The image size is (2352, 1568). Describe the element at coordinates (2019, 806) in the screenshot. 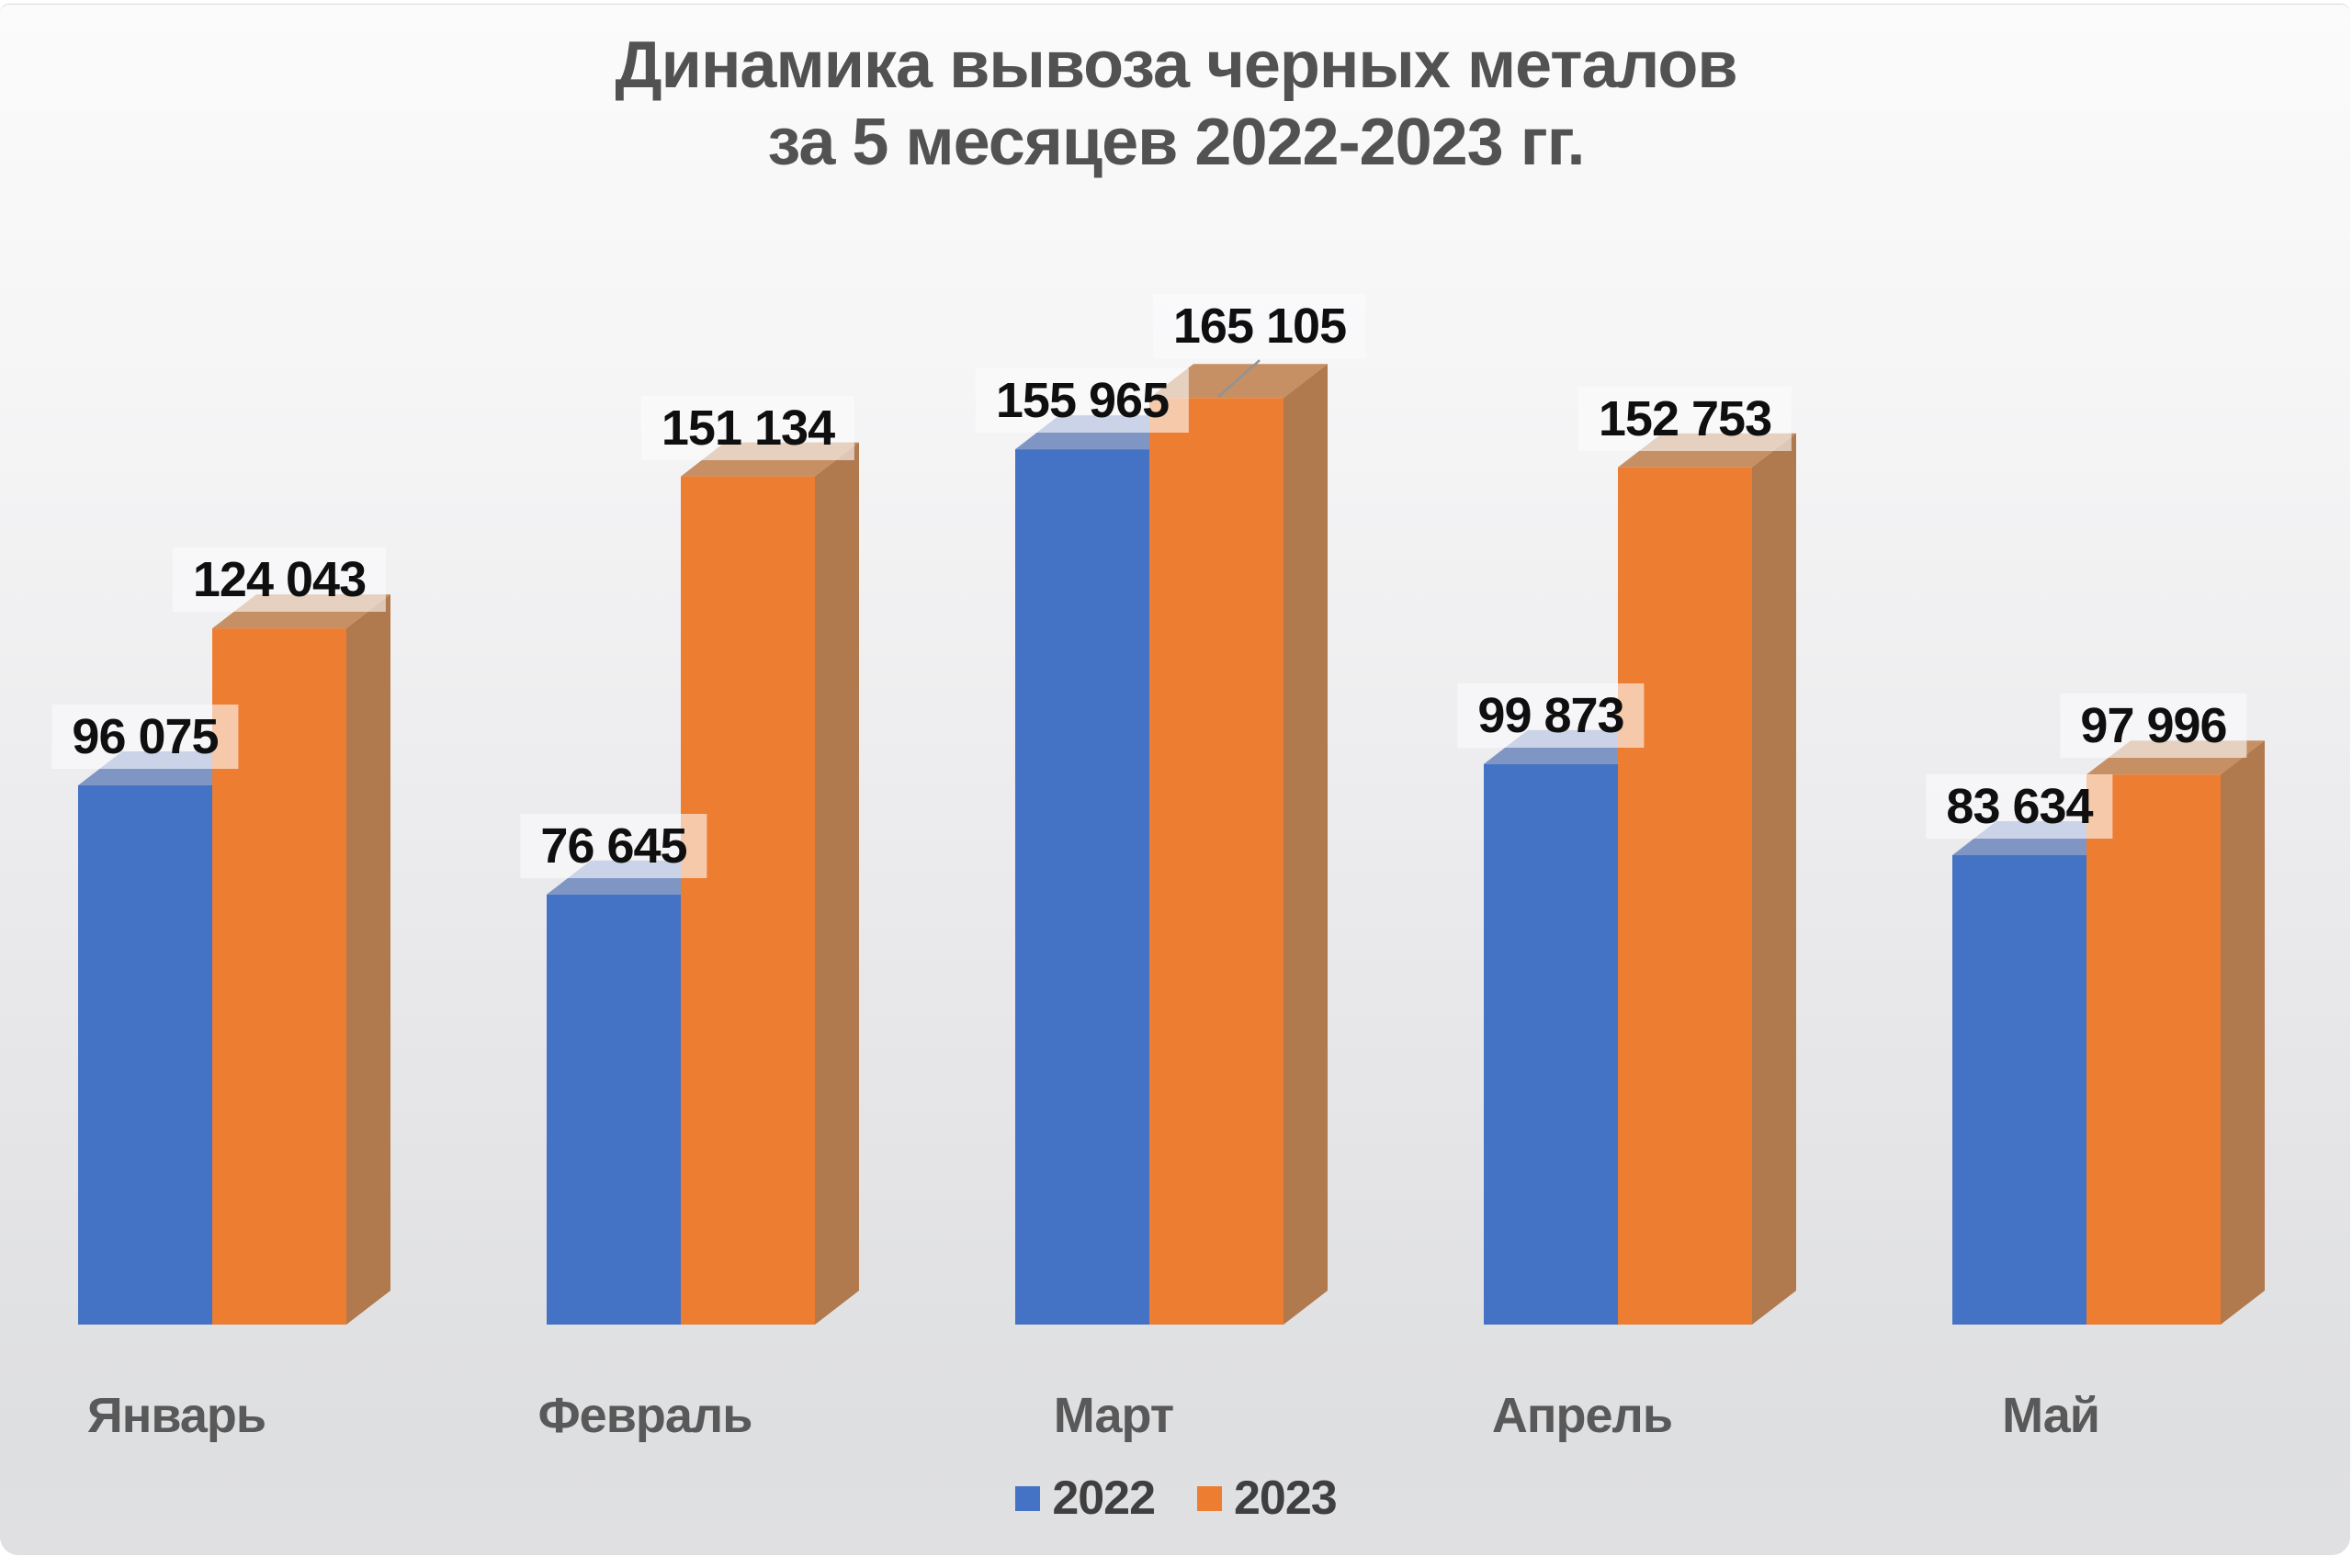

I see `value-label-2022-4: 83 634` at that location.